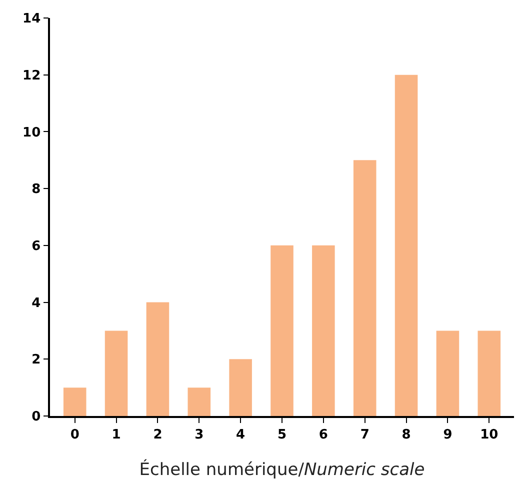 Image resolution: width=522 pixels, height=489 pixels. I want to click on x-tick-label: 2, so click(157, 434).